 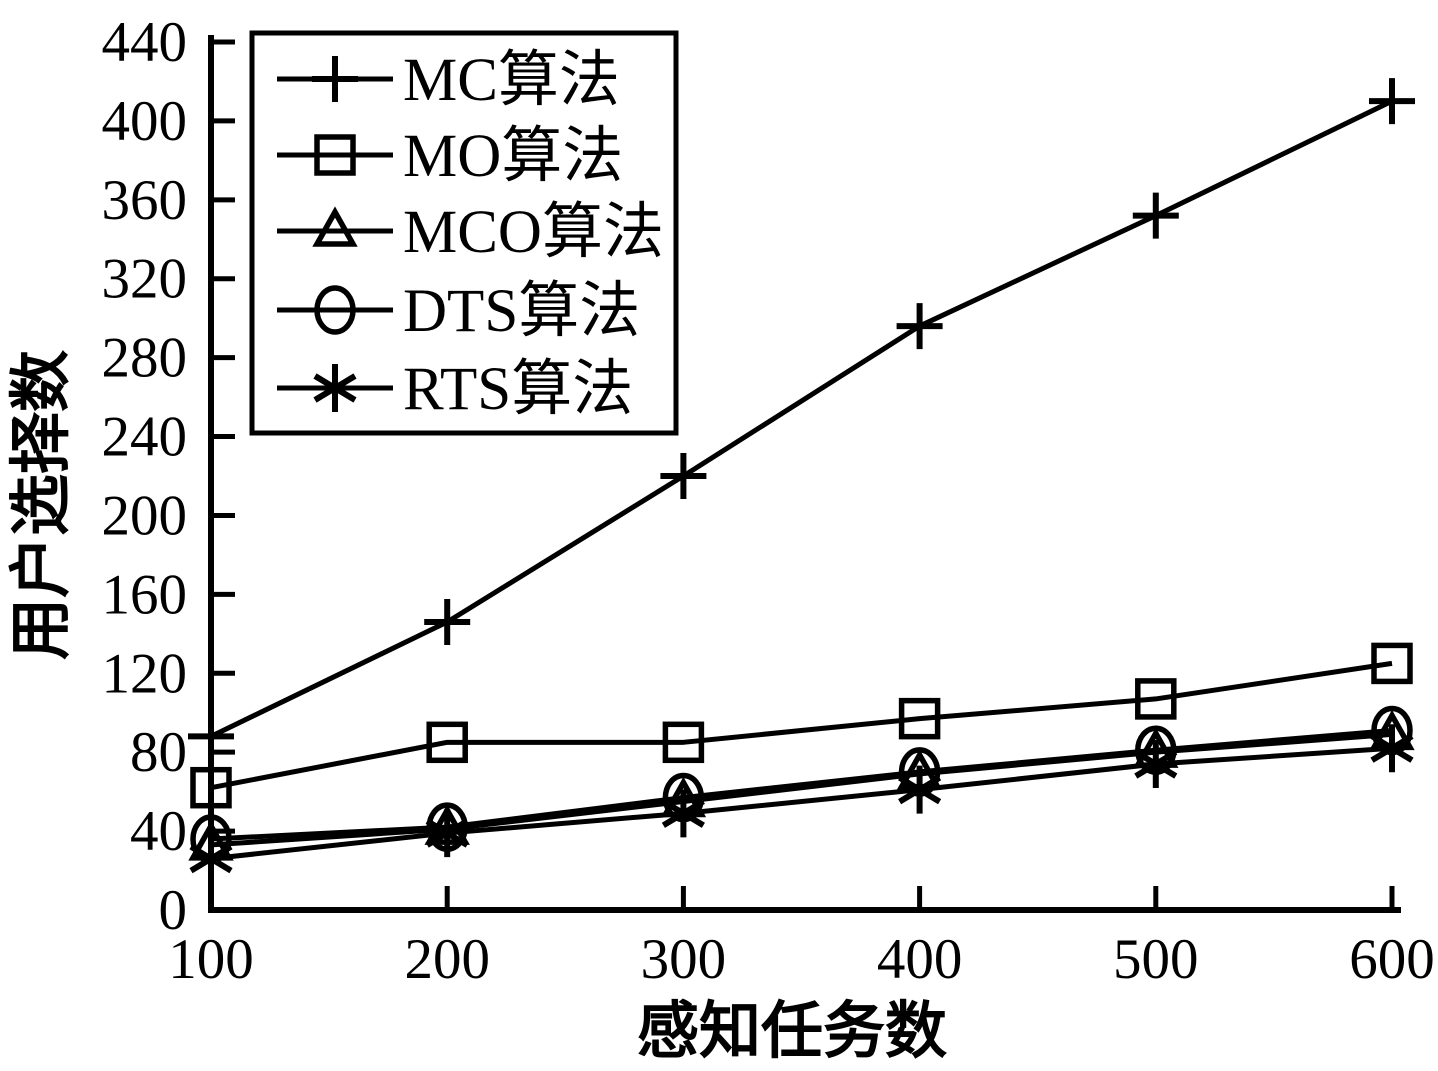 I want to click on legend-label: MO算法, so click(x=513, y=156).